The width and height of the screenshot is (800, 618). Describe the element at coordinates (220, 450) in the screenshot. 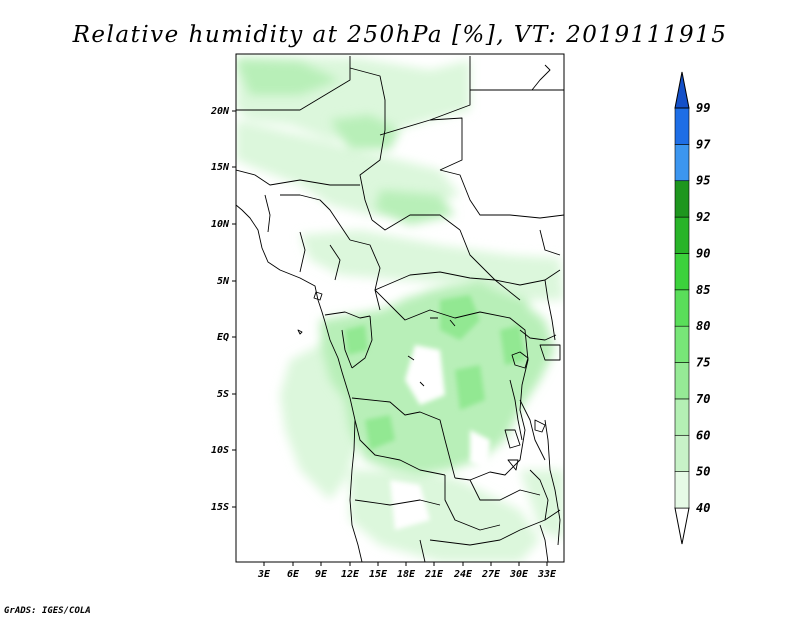

I see `lat-label: 10S` at that location.